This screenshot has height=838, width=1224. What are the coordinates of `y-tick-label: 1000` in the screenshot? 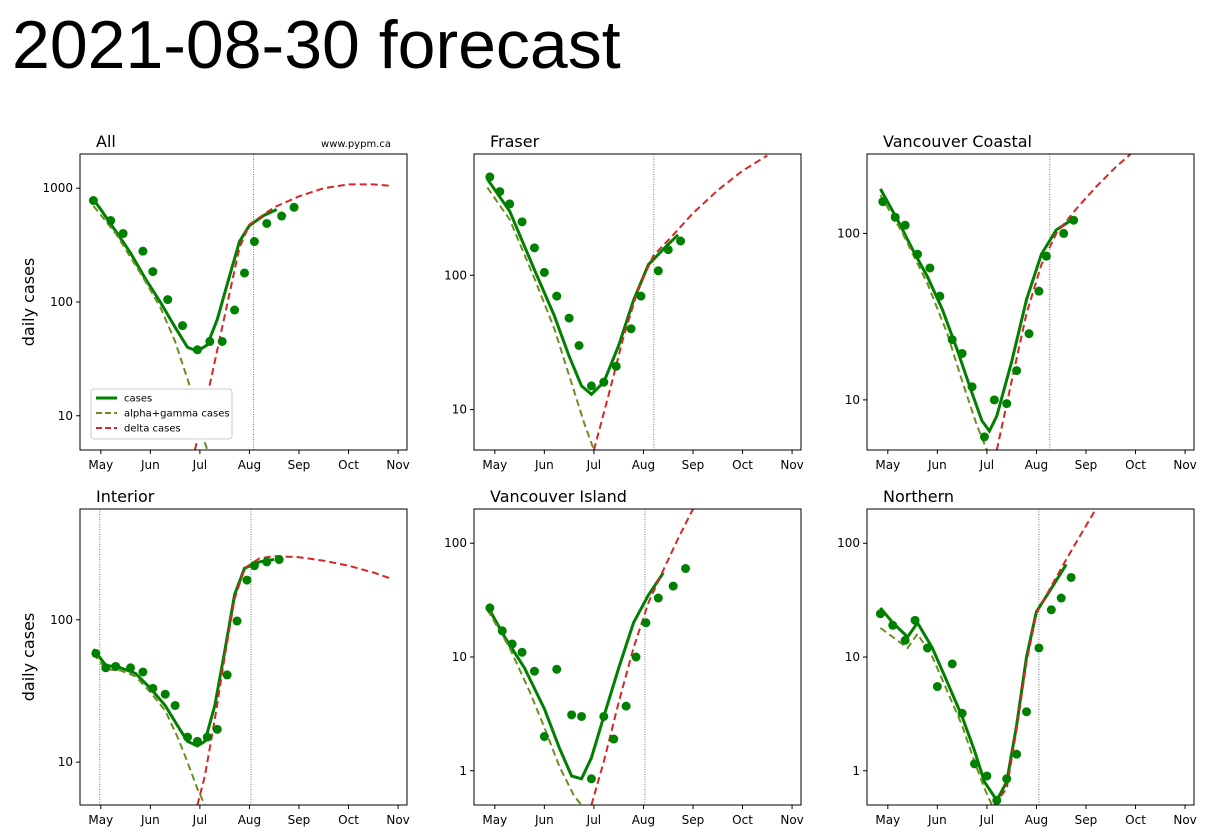 It's located at (57, 188).